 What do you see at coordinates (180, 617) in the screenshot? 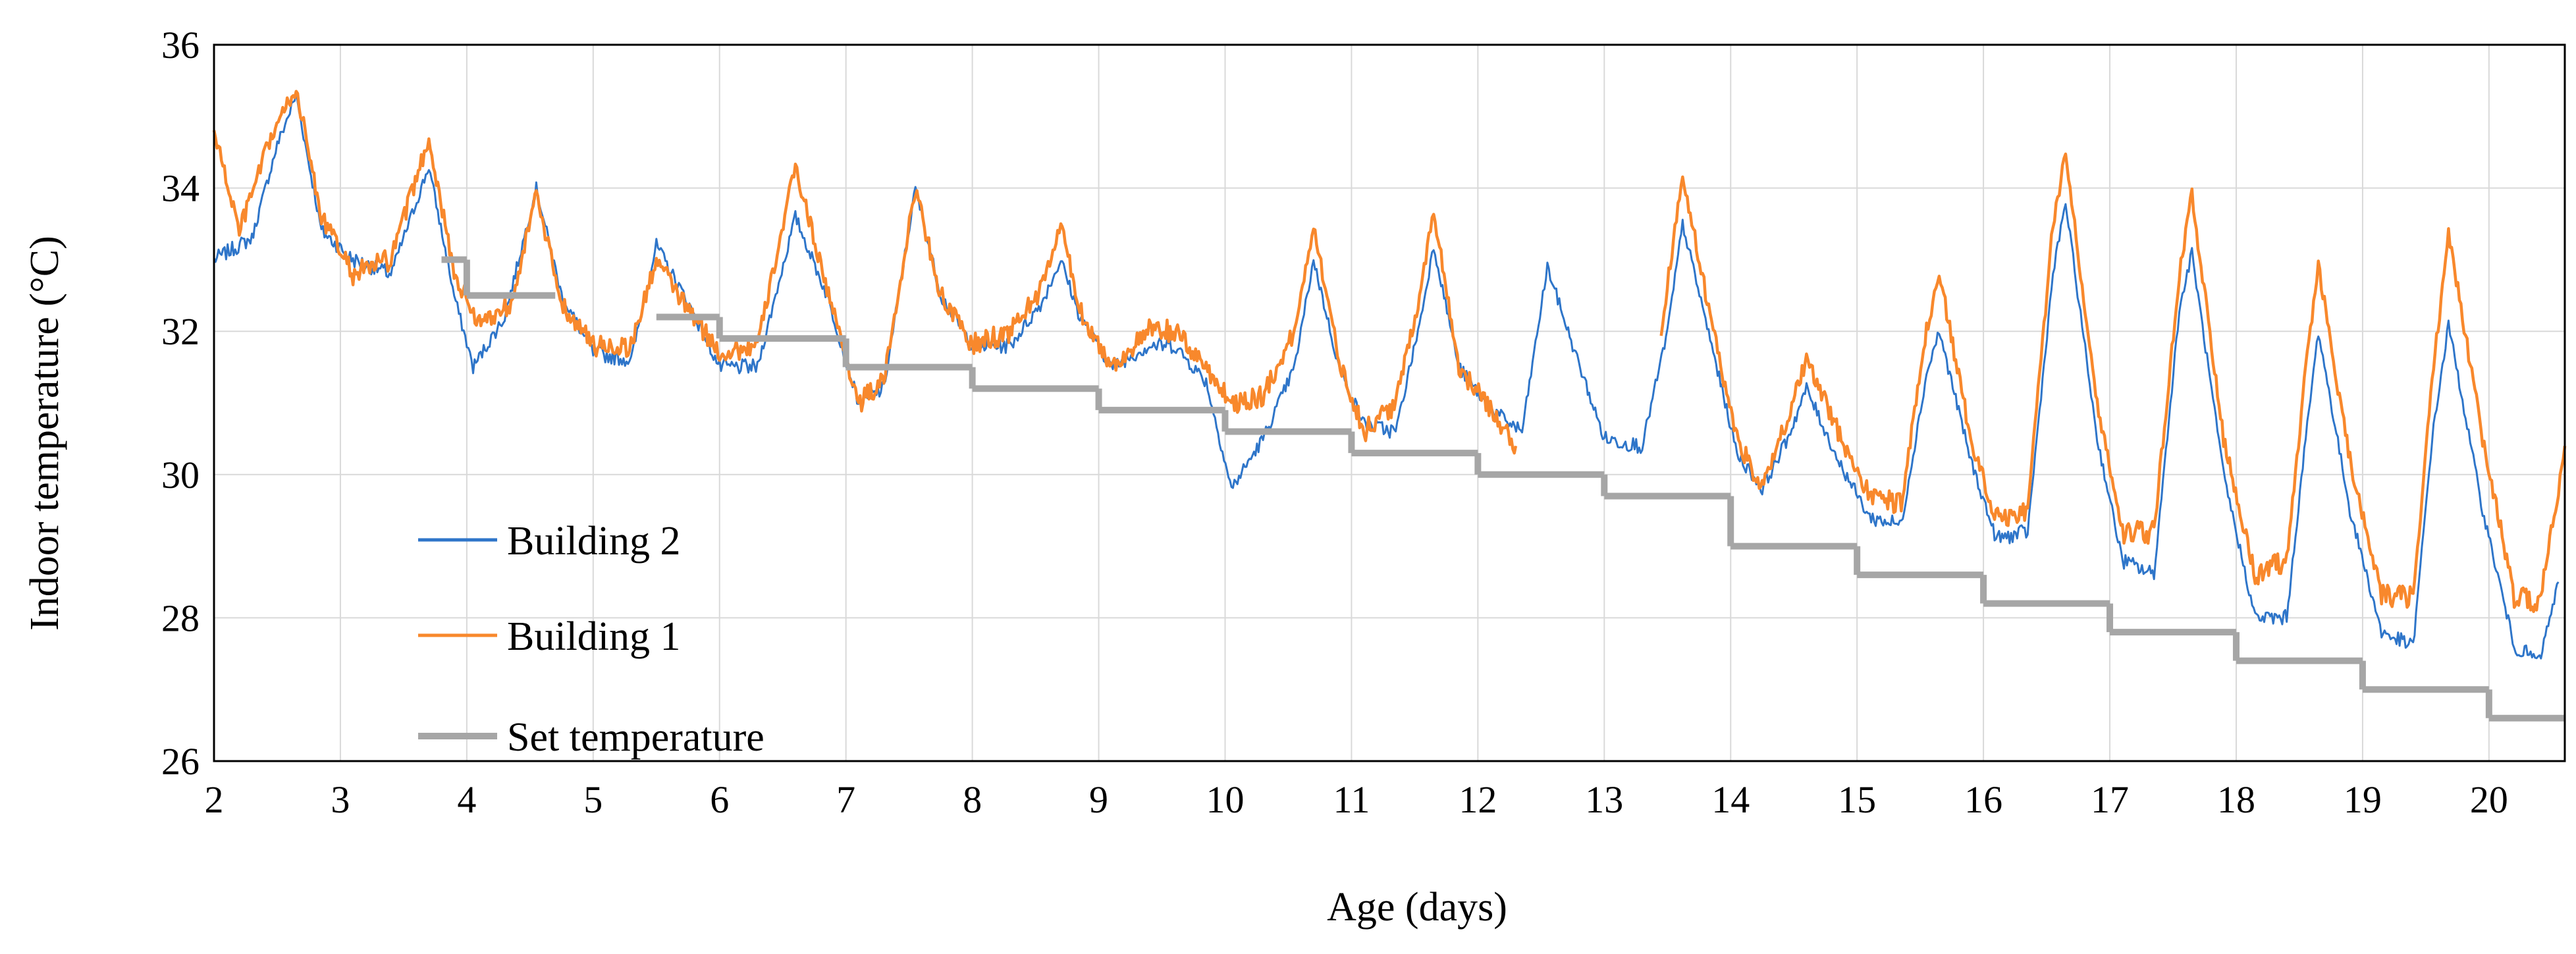
I see `y-tick-label: 28` at bounding box center [180, 617].